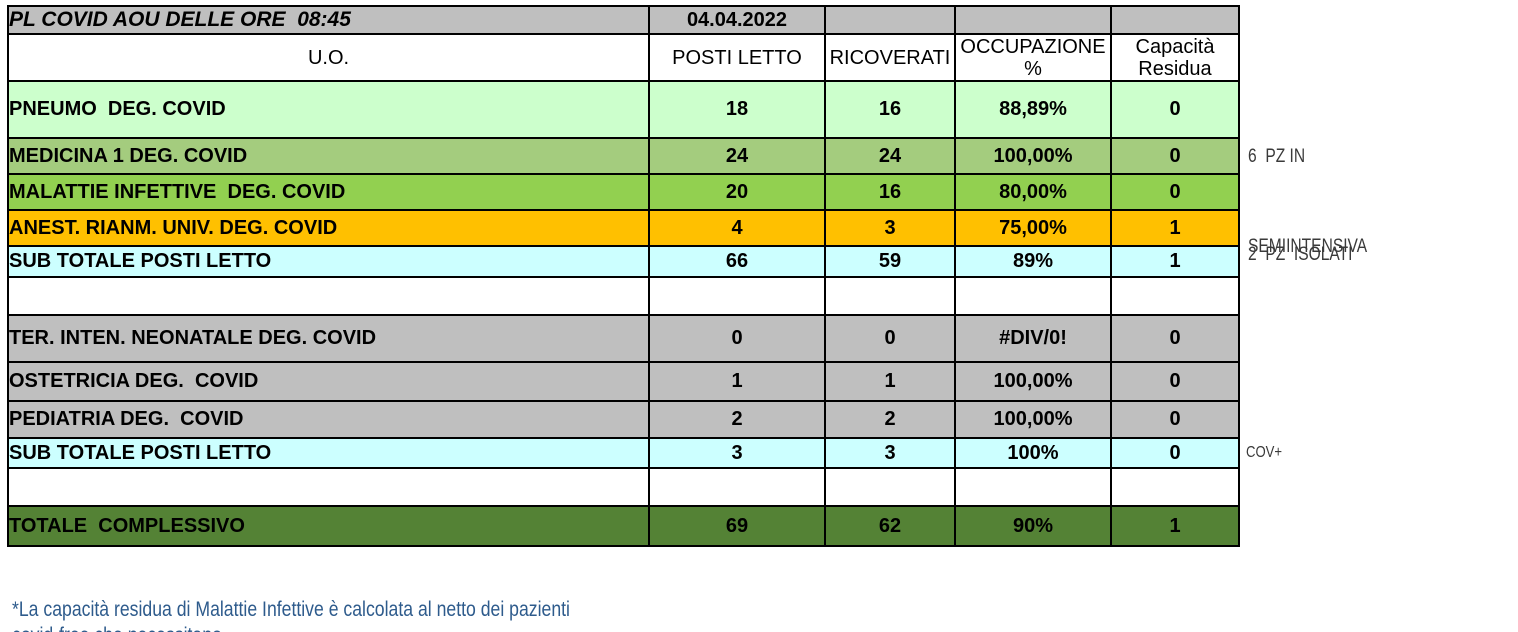 The height and width of the screenshot is (632, 1518). I want to click on table-row: SUB TOTALE POSTI LETTO 3 3 100% 0, so click(623, 453).